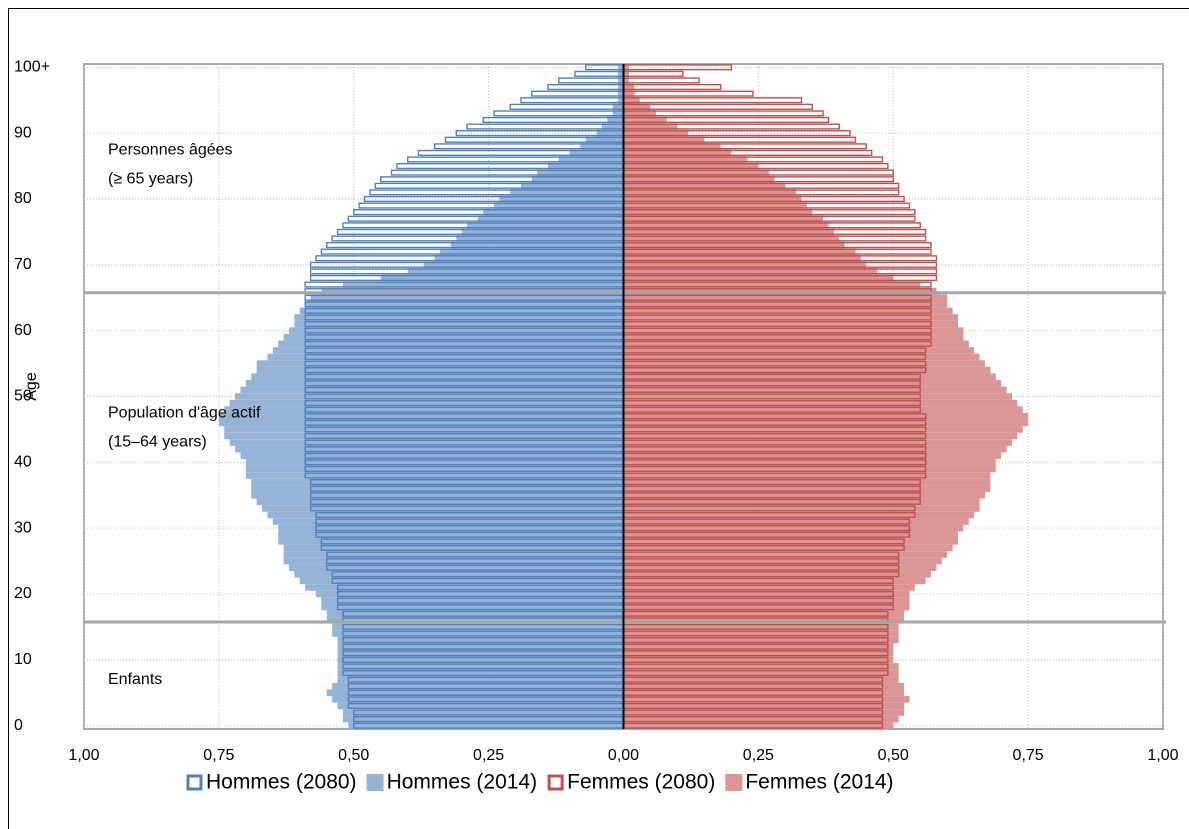  Describe the element at coordinates (23, 198) in the screenshot. I see `y-tick-label: 80` at that location.